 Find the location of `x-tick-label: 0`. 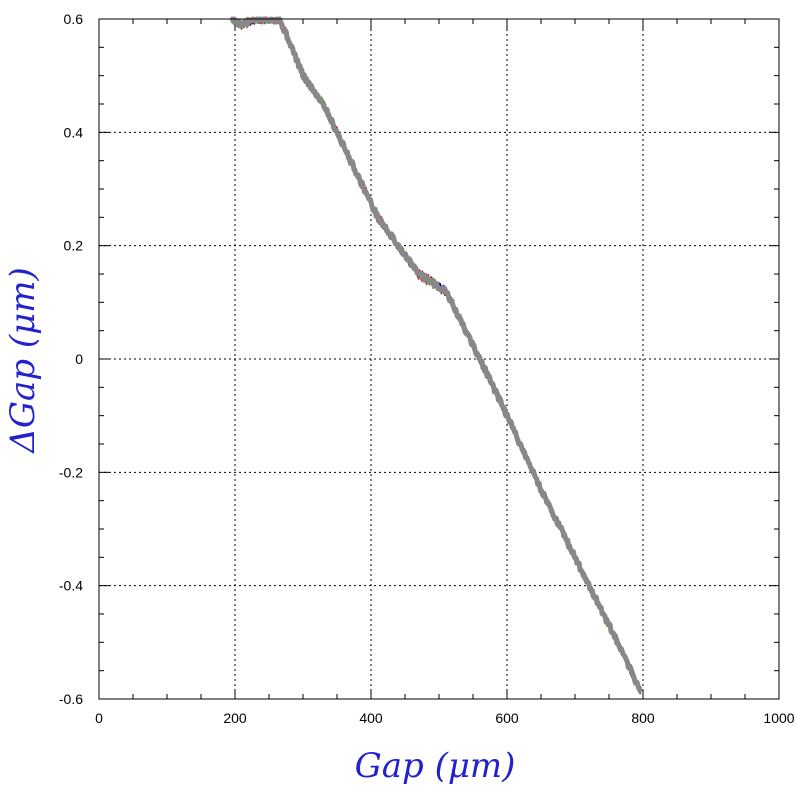

x-tick-label: 0 is located at coordinates (99, 718).